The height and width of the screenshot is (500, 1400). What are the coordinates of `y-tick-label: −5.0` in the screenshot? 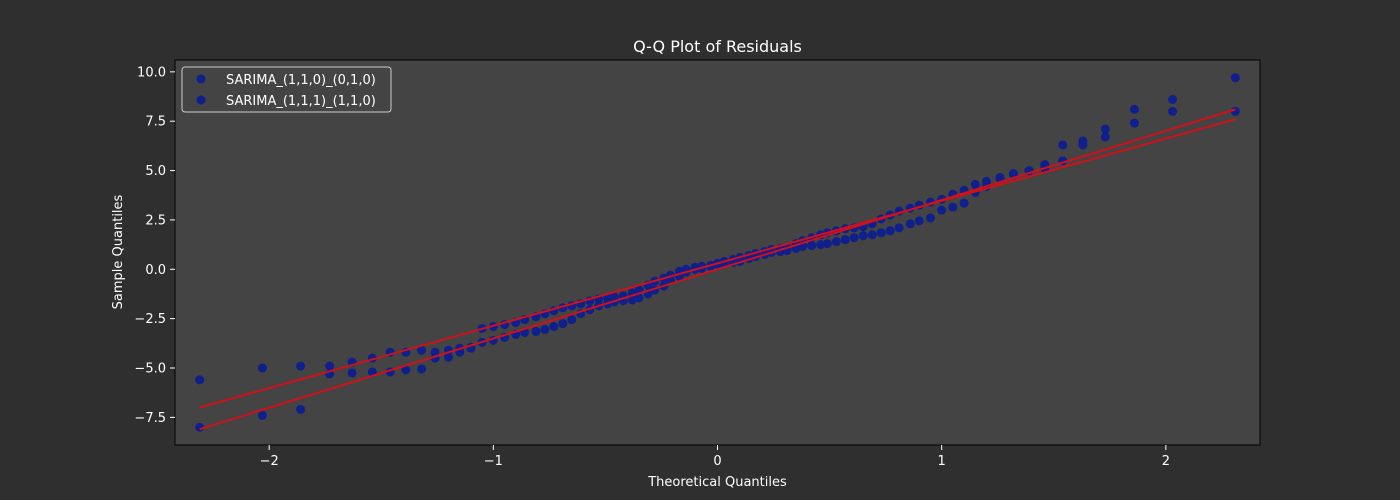 It's located at (150, 369).